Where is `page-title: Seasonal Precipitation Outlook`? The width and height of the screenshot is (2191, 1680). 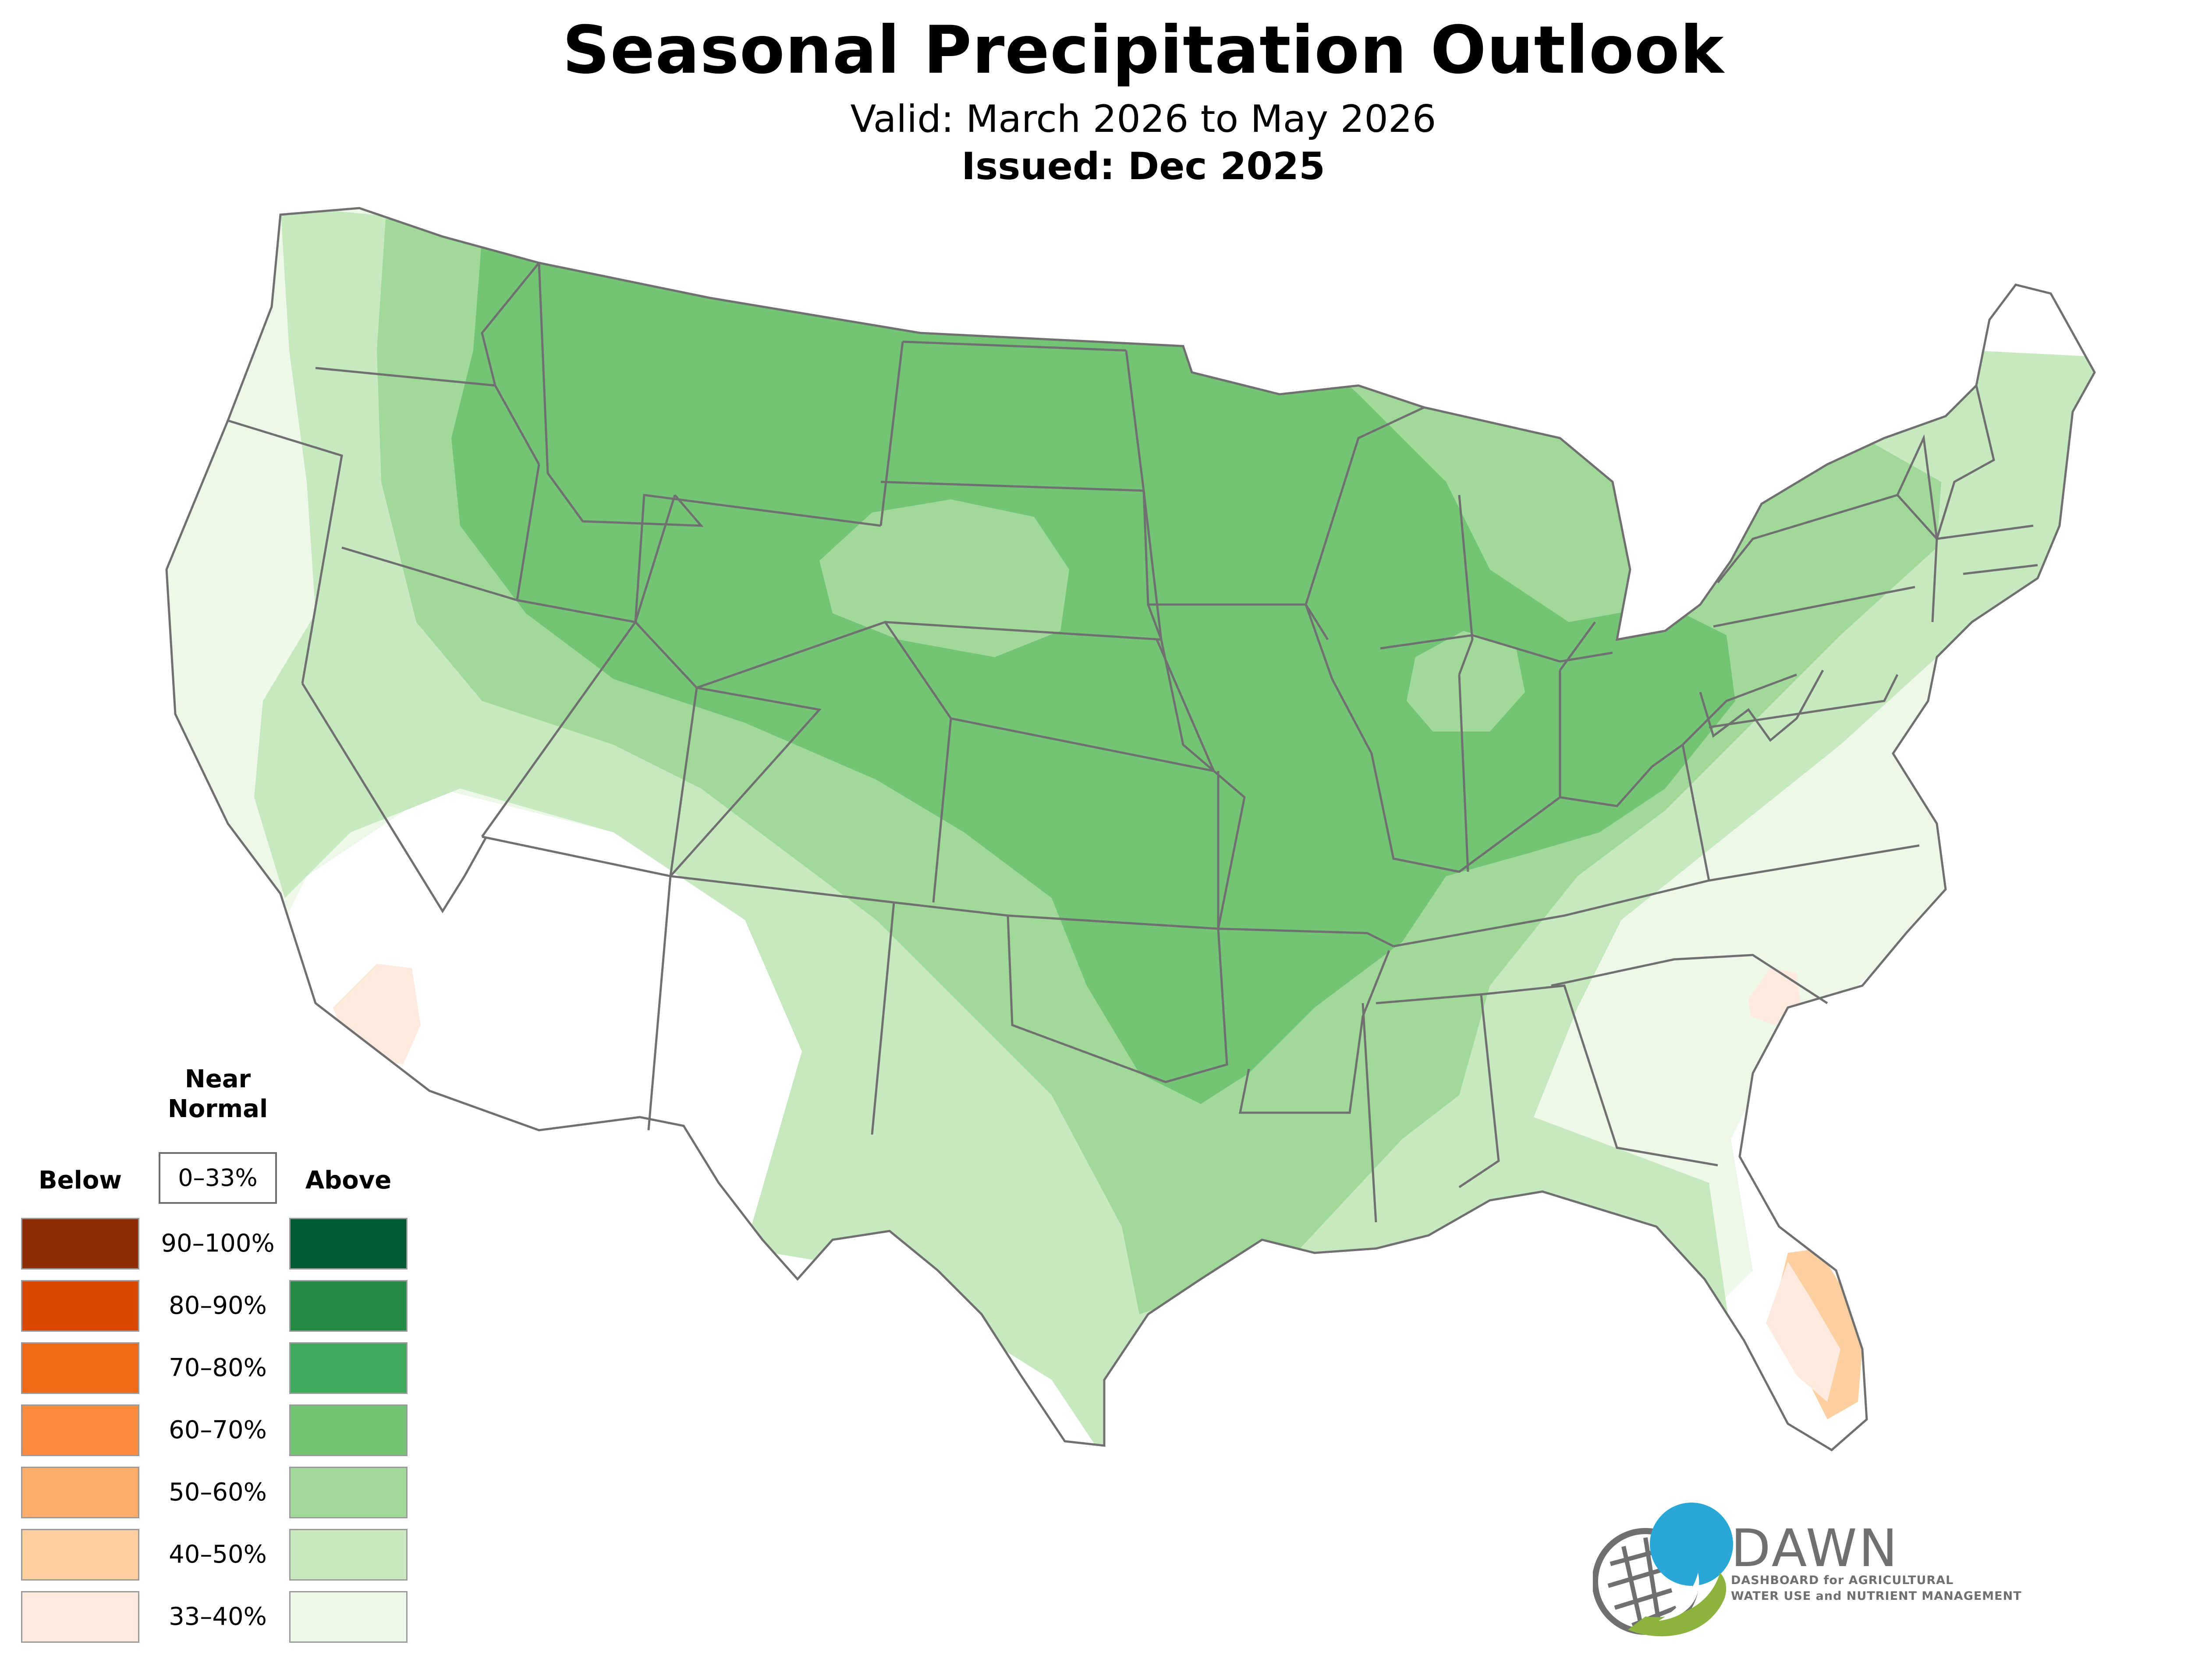 page-title: Seasonal Precipitation Outlook is located at coordinates (1143, 50).